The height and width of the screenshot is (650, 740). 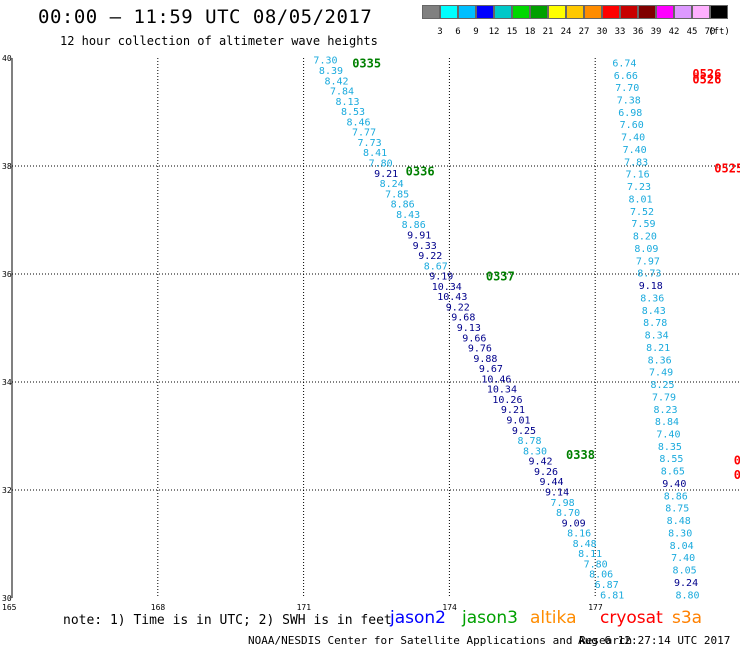 What do you see at coordinates (530, 32) in the screenshot?
I see `colorbar-label: 18` at bounding box center [530, 32].